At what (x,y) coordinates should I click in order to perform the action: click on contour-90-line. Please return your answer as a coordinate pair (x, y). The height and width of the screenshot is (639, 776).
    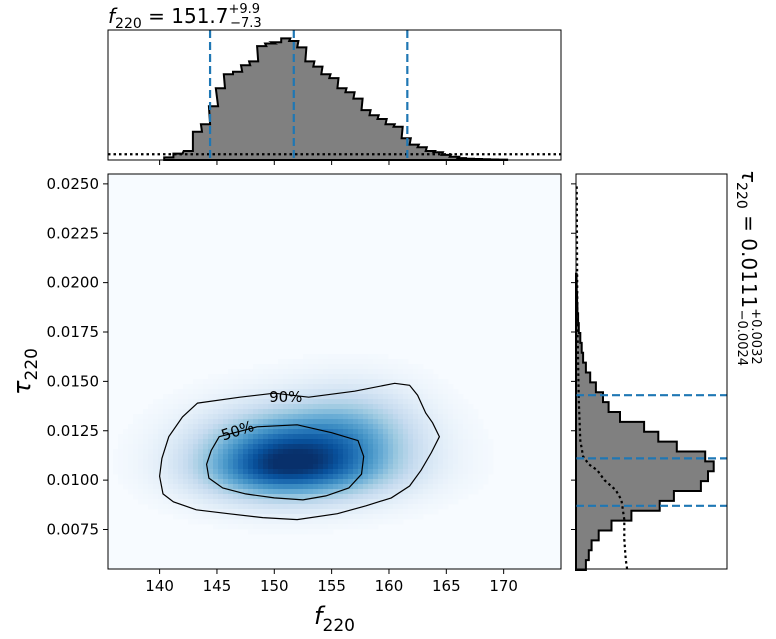
    Looking at the image, I should click on (299, 451).